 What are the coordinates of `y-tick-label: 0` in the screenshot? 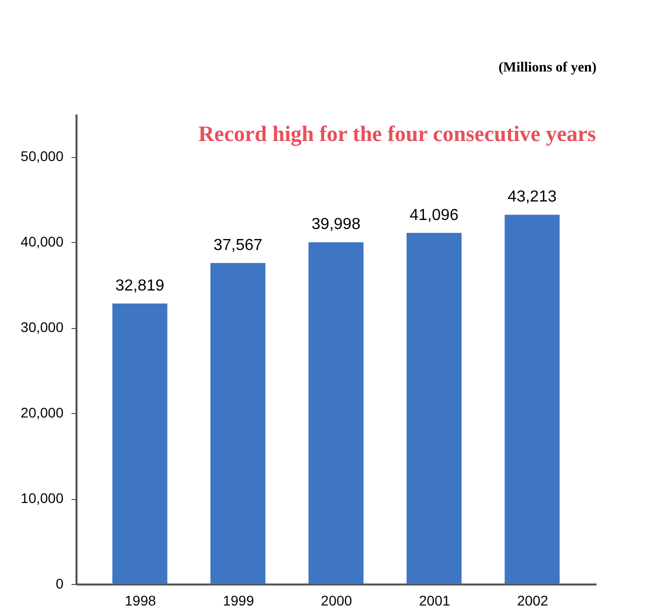 It's located at (60, 584).